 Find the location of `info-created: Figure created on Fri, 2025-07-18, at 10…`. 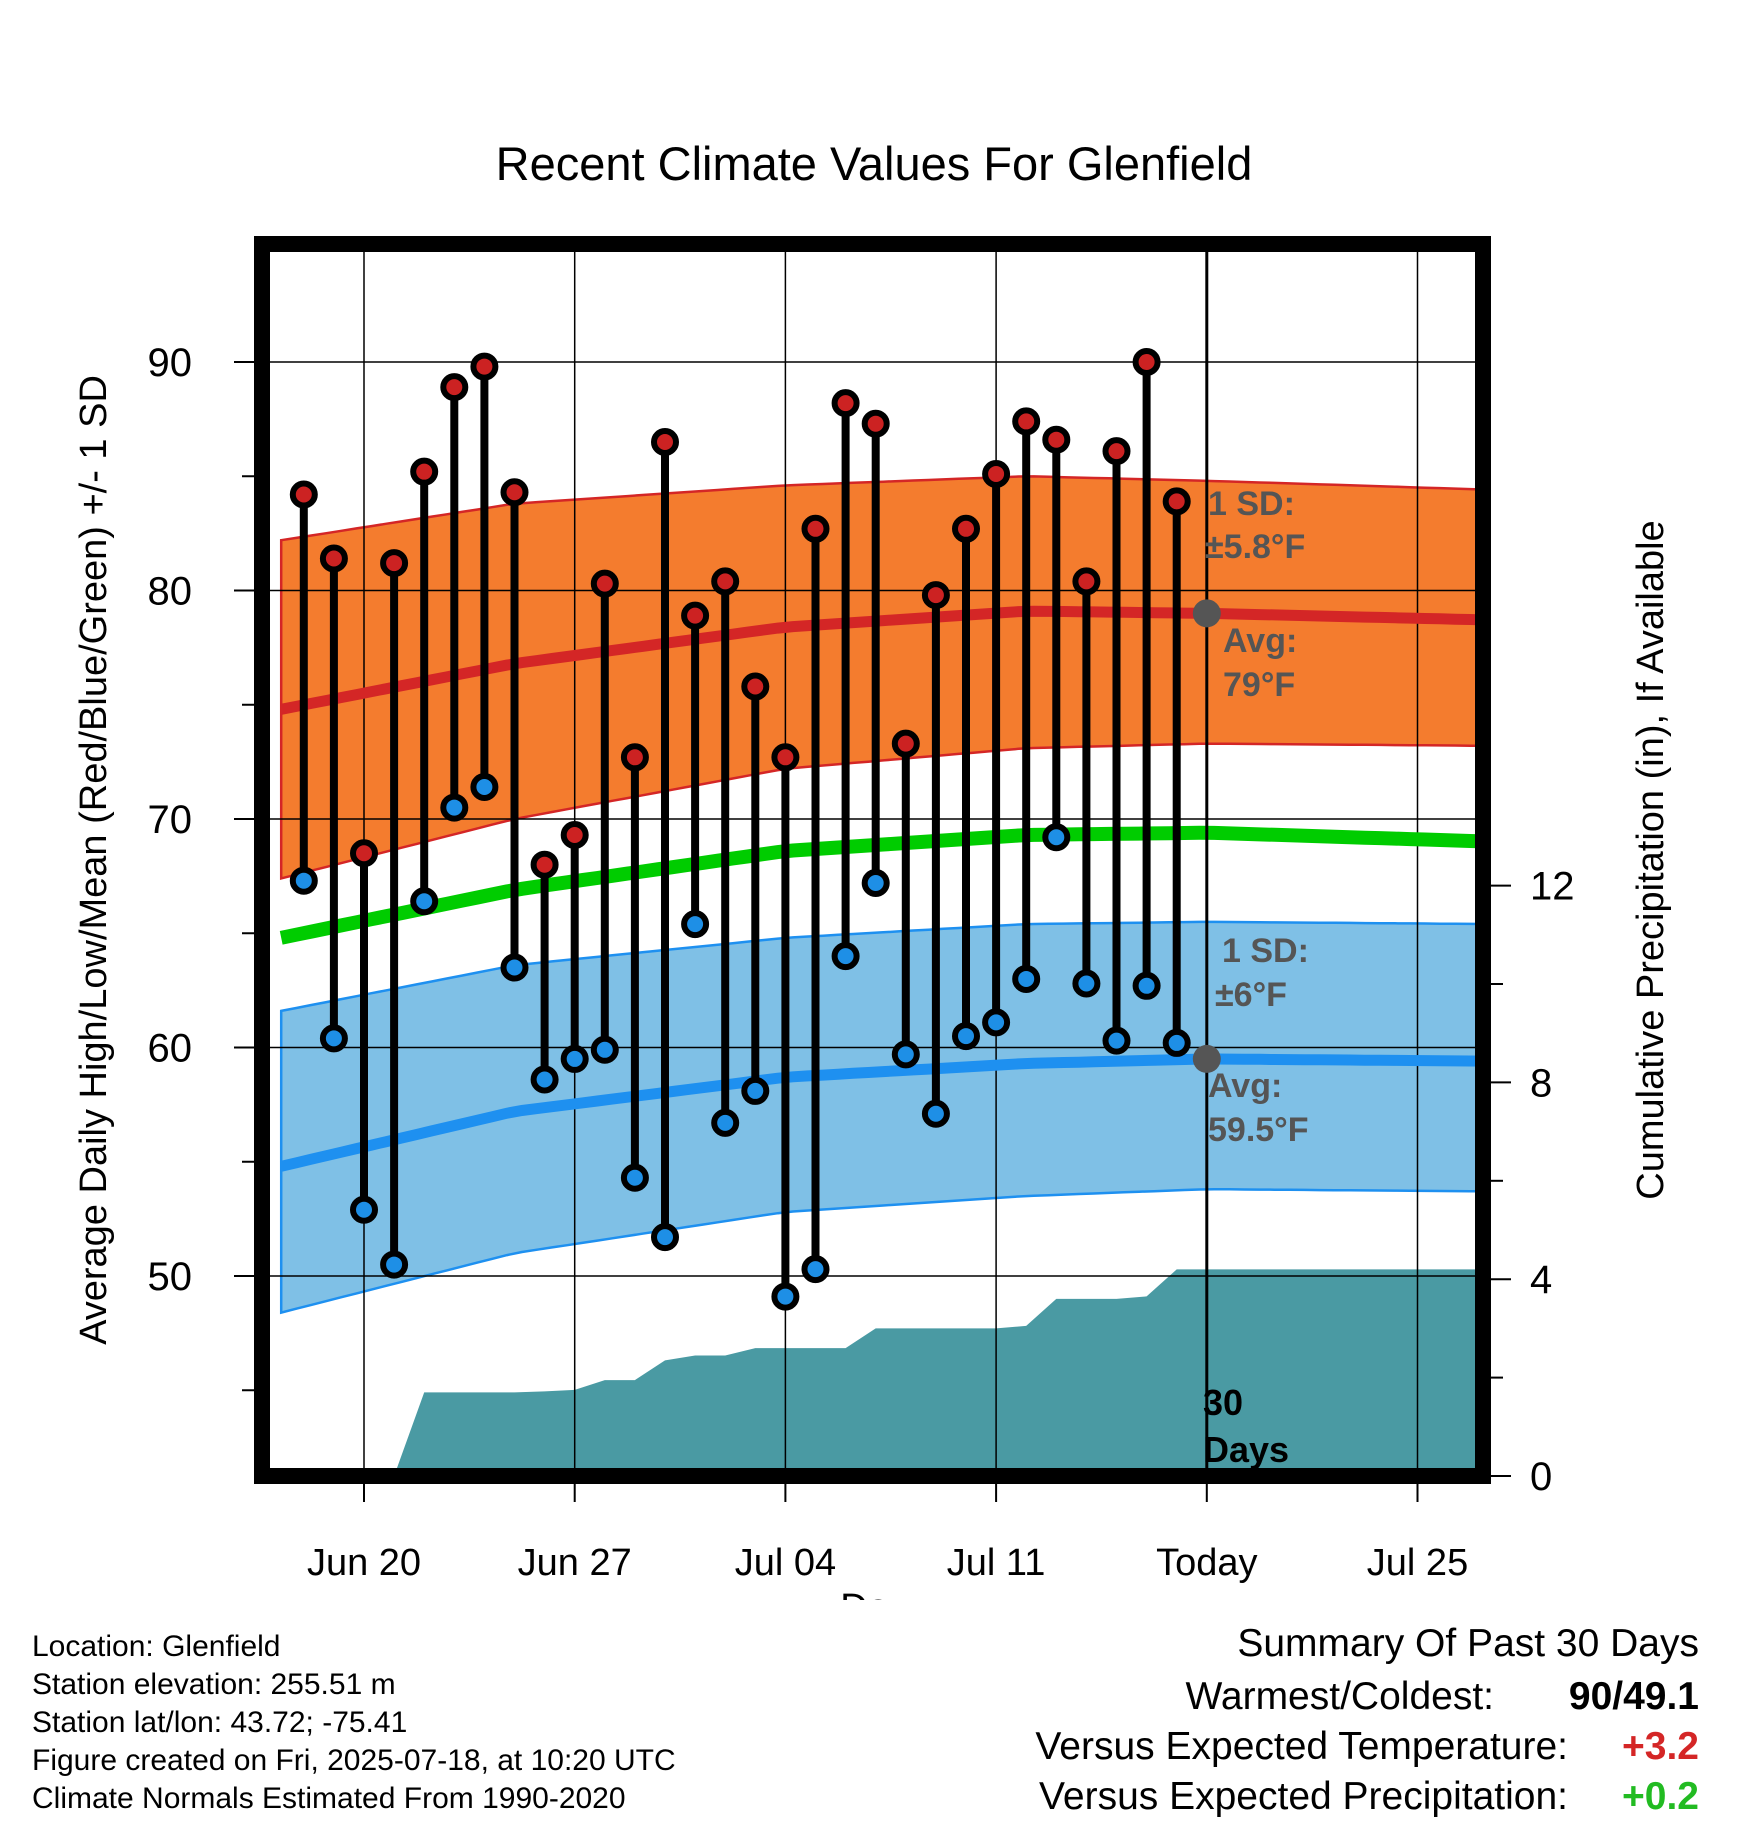

info-created: Figure created on Fri, 2025-07-18, at 10… is located at coordinates (354, 1760).